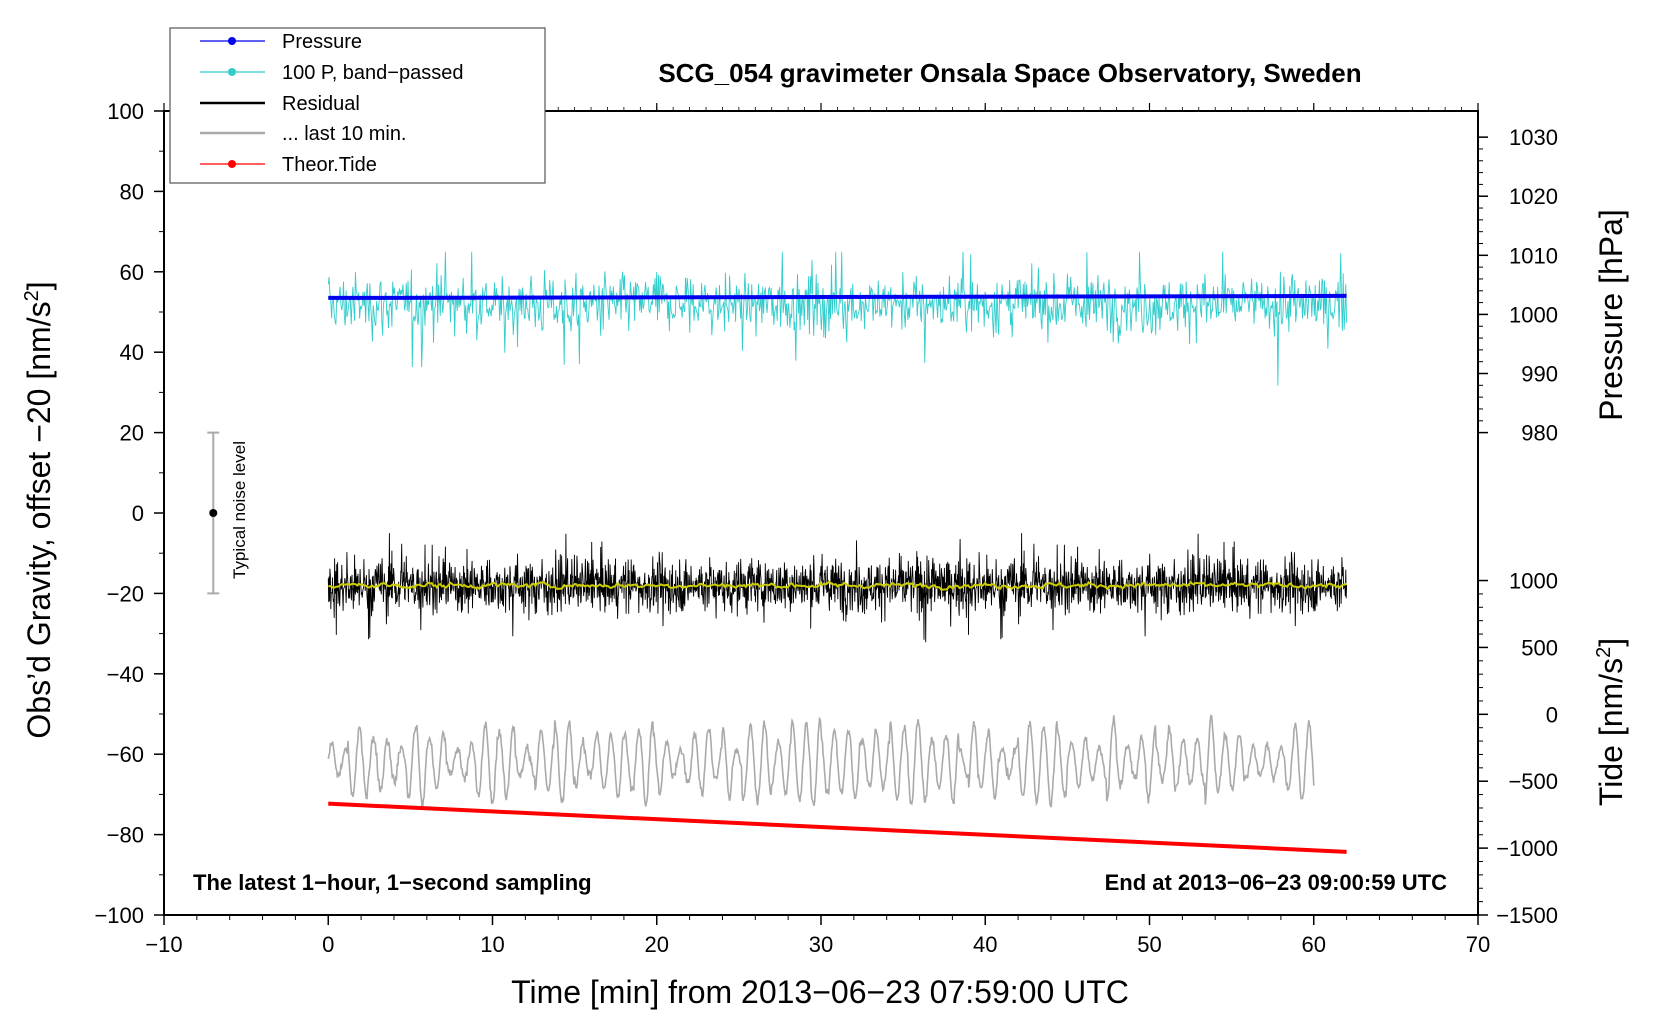 This screenshot has height=1020, width=1660. I want to click on y-tick-label: 100, so click(125, 111).